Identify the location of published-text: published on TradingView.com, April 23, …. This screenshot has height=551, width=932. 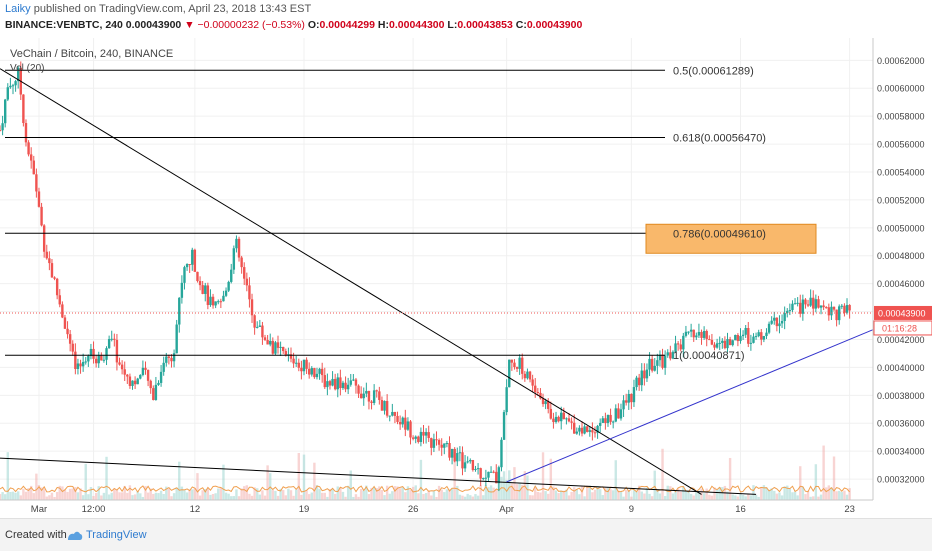
(172, 9).